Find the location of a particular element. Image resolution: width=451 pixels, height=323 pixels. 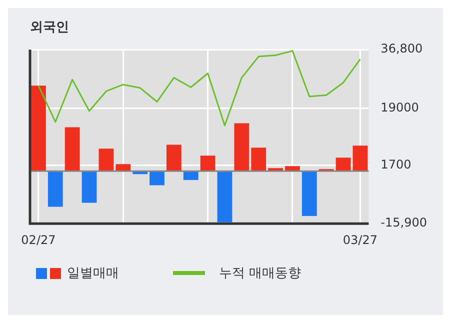

y-tick-label: 19000 is located at coordinates (399, 107).